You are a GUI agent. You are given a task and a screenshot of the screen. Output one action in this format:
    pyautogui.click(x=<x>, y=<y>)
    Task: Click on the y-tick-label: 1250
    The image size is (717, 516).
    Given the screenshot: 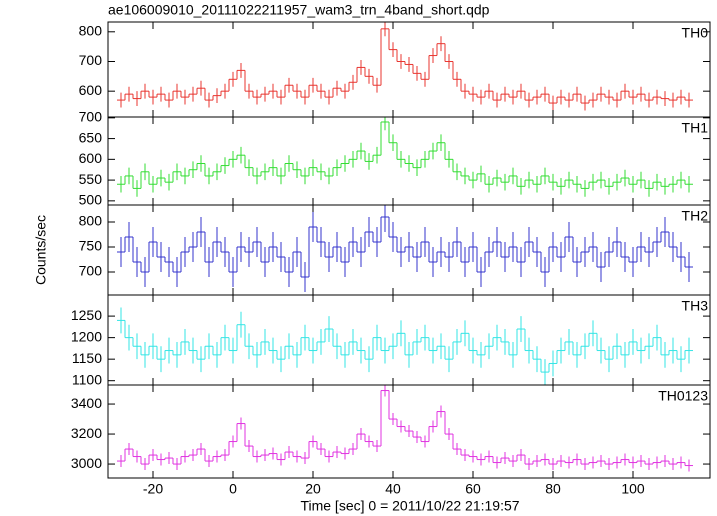 What is the action you would take?
    pyautogui.click(x=86, y=315)
    